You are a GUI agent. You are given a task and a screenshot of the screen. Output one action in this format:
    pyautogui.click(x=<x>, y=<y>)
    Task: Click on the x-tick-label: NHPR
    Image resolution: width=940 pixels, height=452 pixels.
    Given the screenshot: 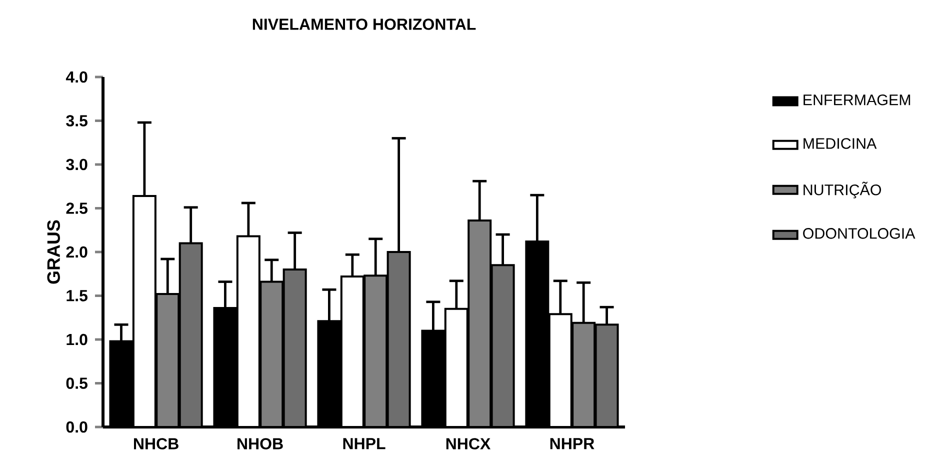 What is the action you would take?
    pyautogui.click(x=572, y=444)
    